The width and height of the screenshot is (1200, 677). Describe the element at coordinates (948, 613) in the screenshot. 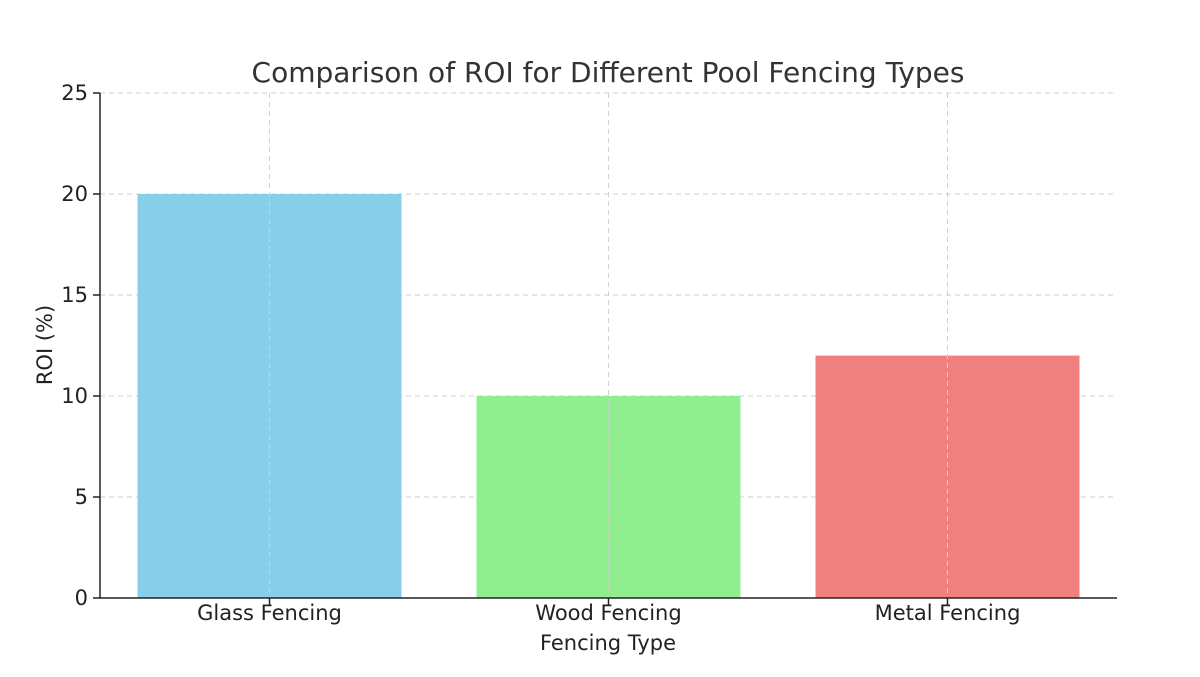

I see `x-tick-label: Metal Fencing` at that location.